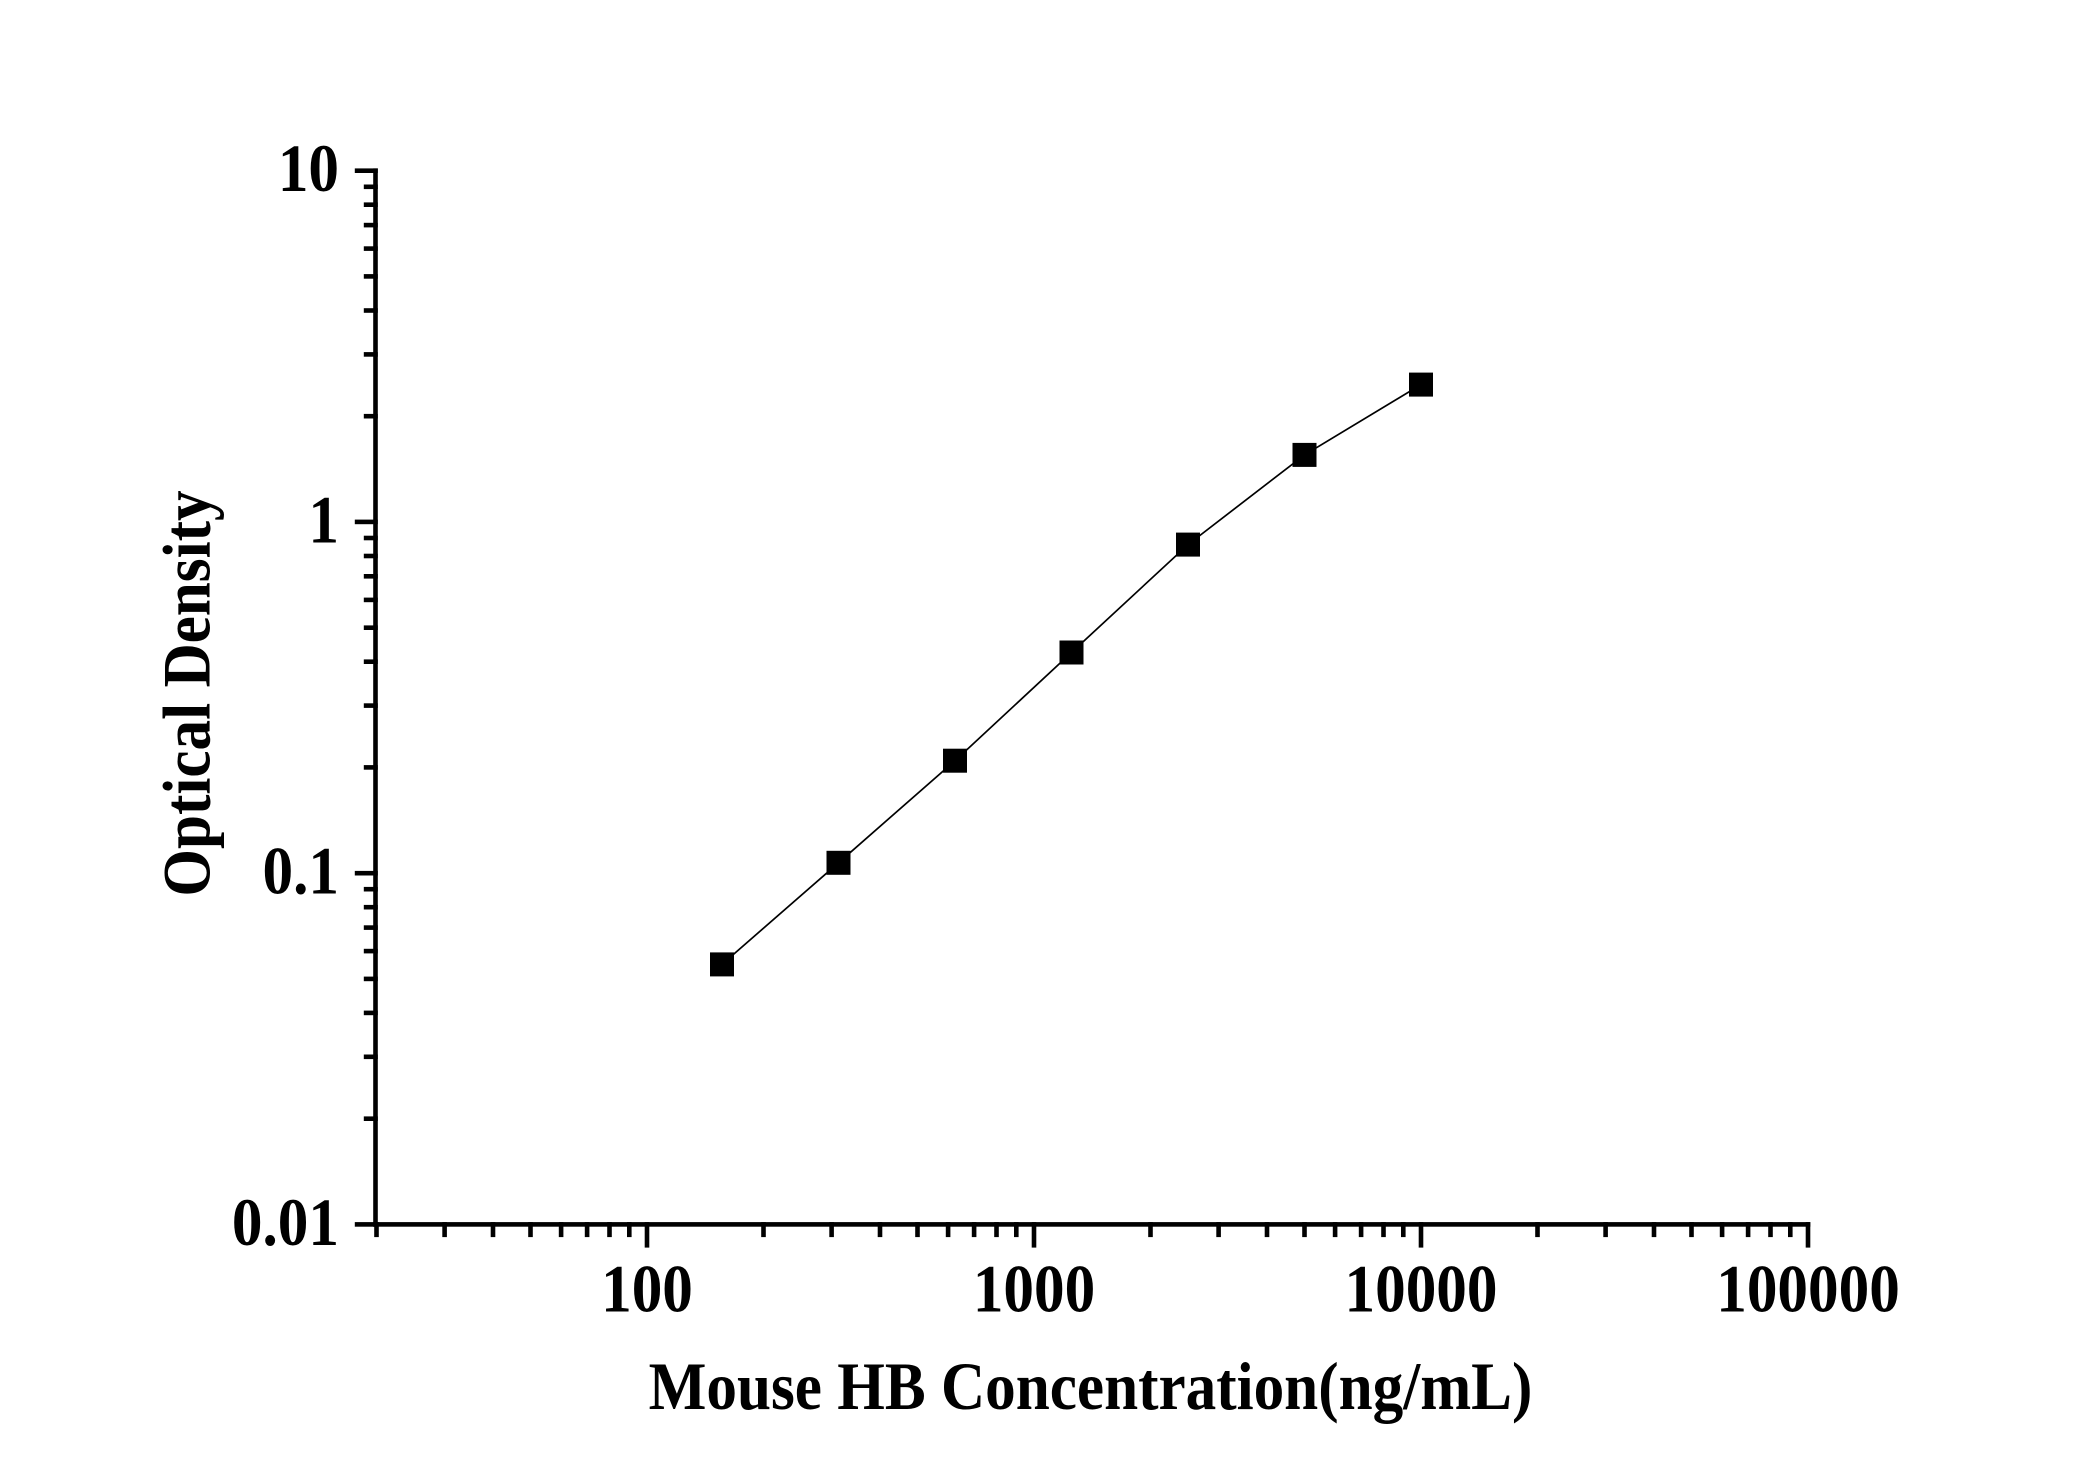  I want to click on svg-text: 0.01, so click(285, 1222).